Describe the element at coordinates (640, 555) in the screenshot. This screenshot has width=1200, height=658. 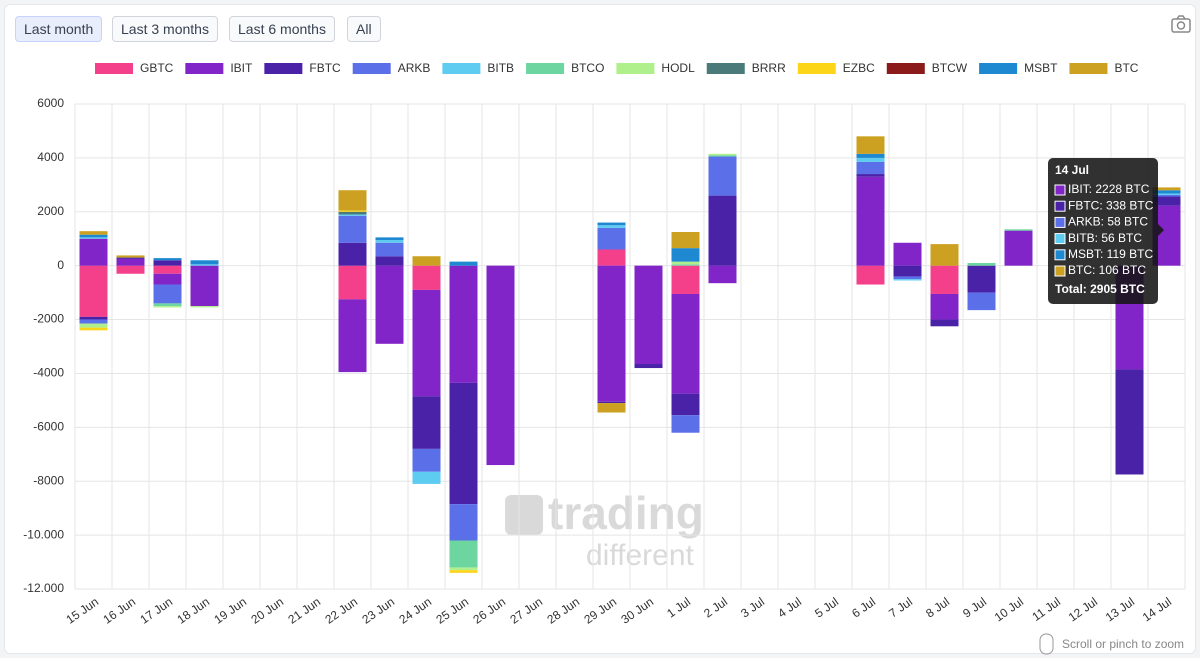
I see `watermark-text: different` at that location.